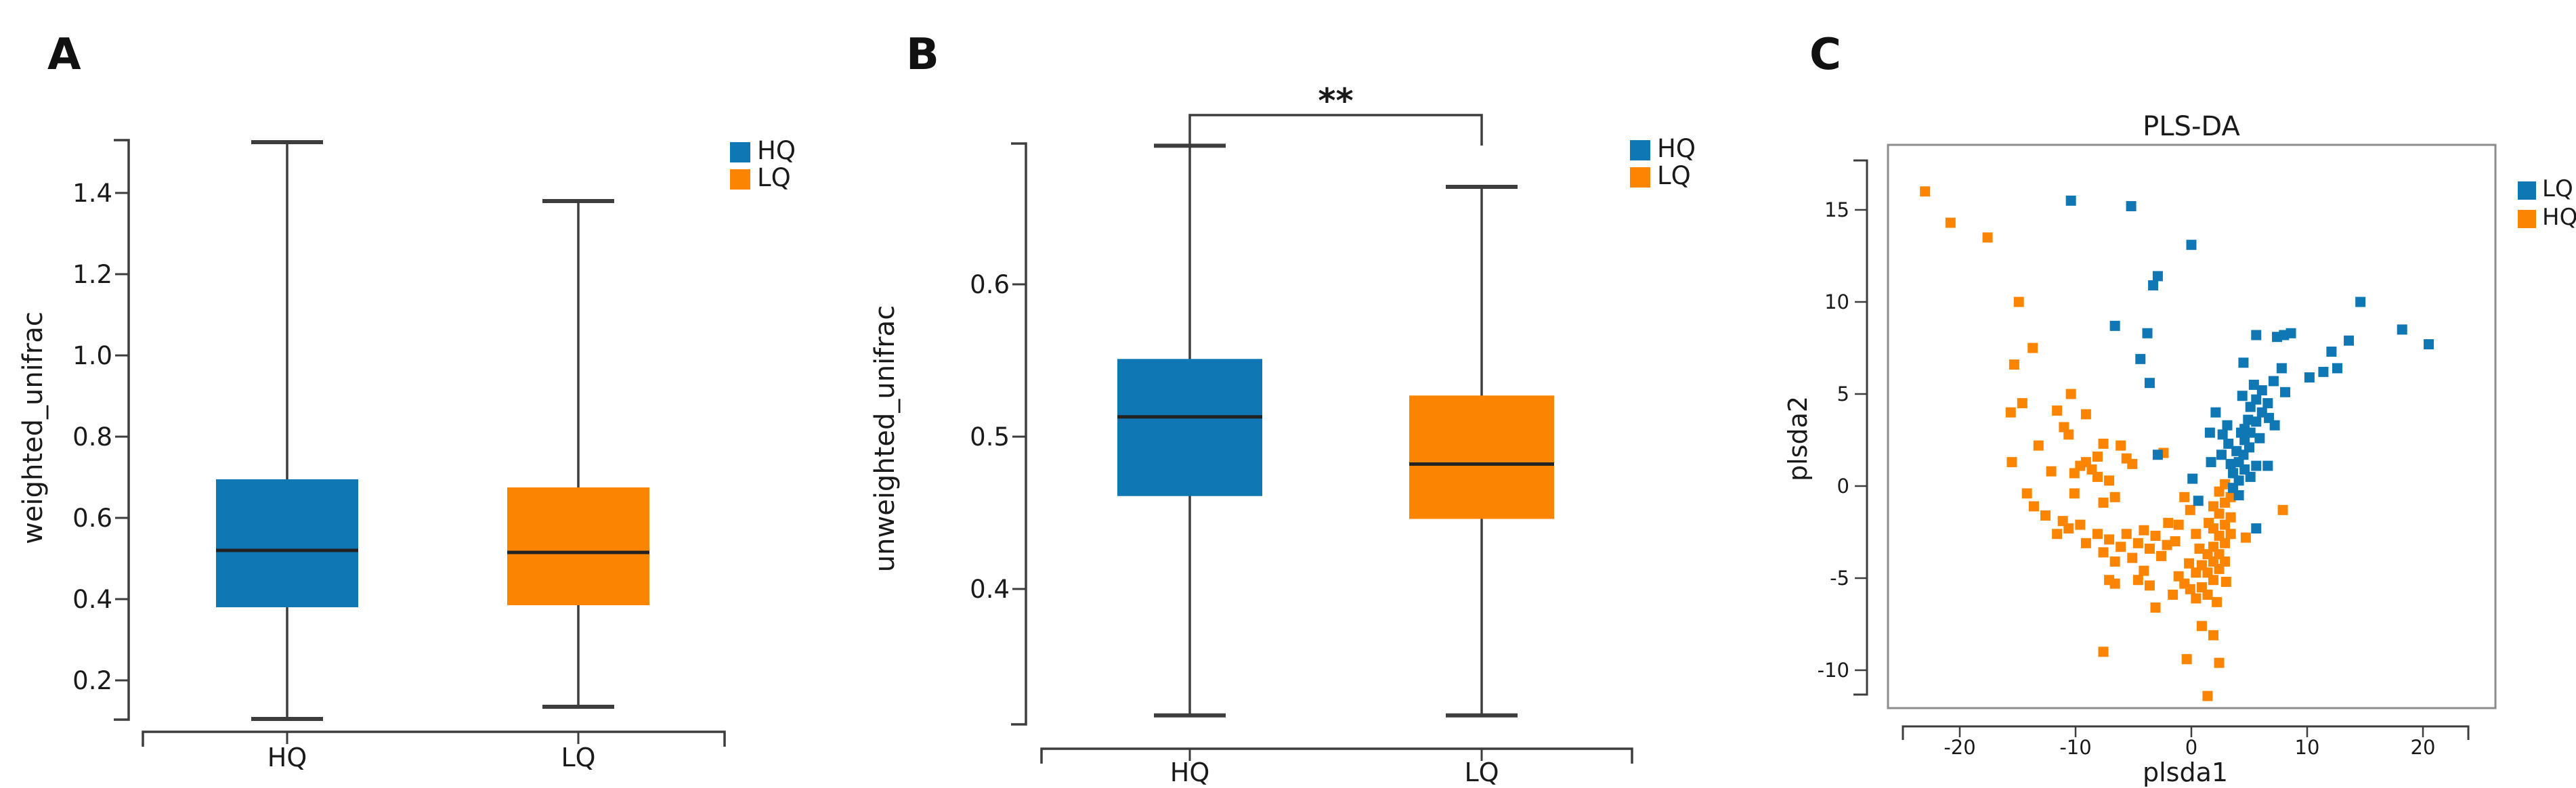 This screenshot has width=2576, height=788. Describe the element at coordinates (92, 275) in the screenshot. I see `y-tick-label: 1.2` at that location.